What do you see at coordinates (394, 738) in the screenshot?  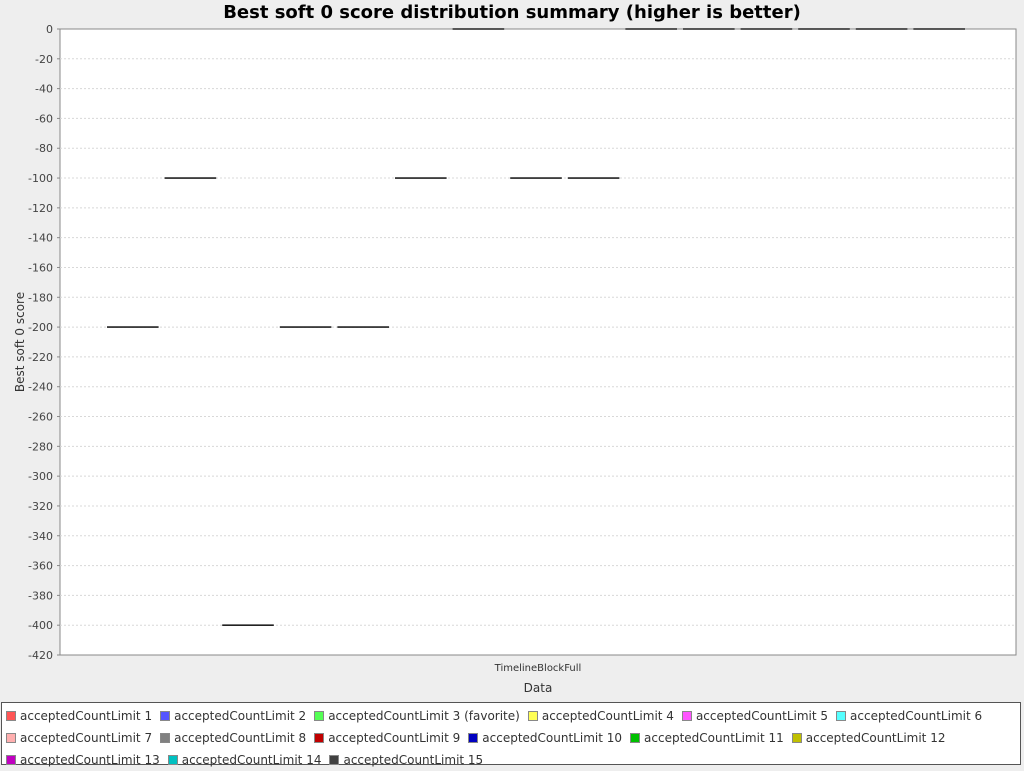 I see `legend-label: acceptedCountLimit 9` at bounding box center [394, 738].